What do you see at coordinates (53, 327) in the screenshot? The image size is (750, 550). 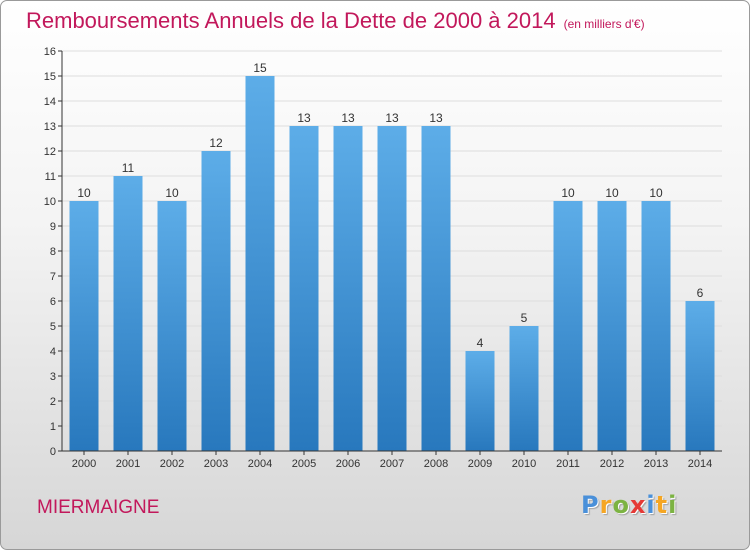 I see `y-tick-label: 5` at bounding box center [53, 327].